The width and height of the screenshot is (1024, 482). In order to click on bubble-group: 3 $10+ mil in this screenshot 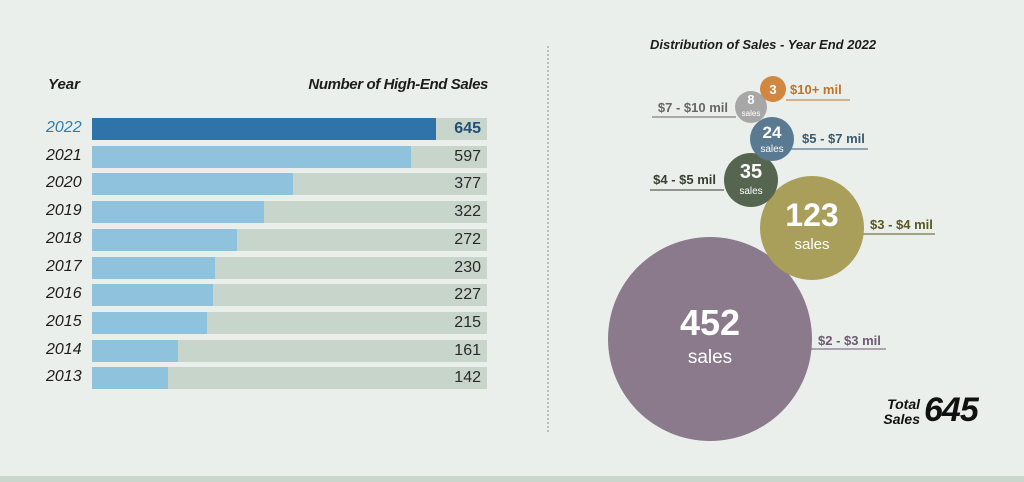, I will do `click(805, 89)`.